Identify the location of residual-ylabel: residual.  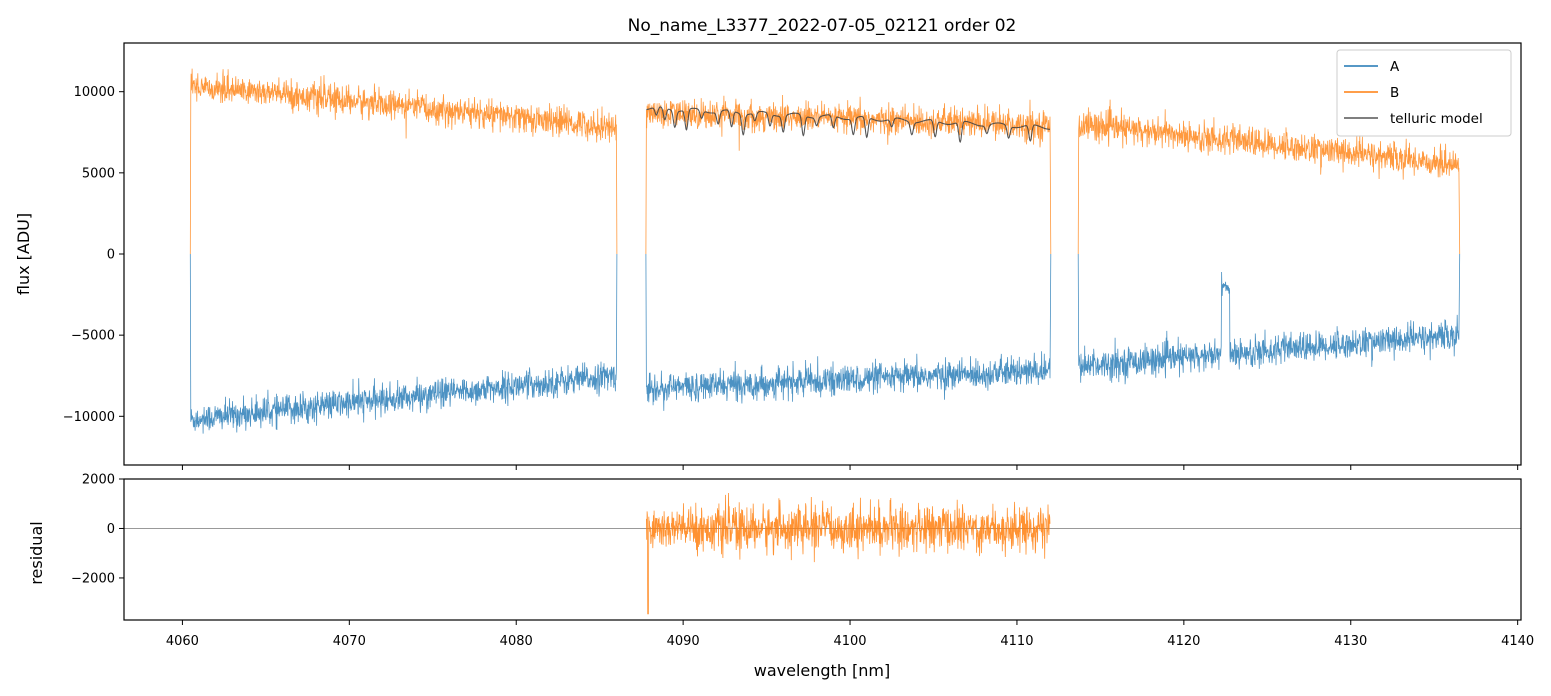
(36, 552).